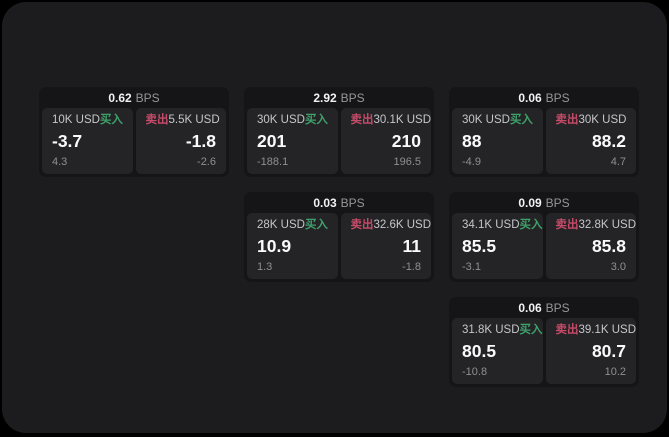  What do you see at coordinates (471, 162) in the screenshot?
I see `buy-secondary-value: -4.9` at bounding box center [471, 162].